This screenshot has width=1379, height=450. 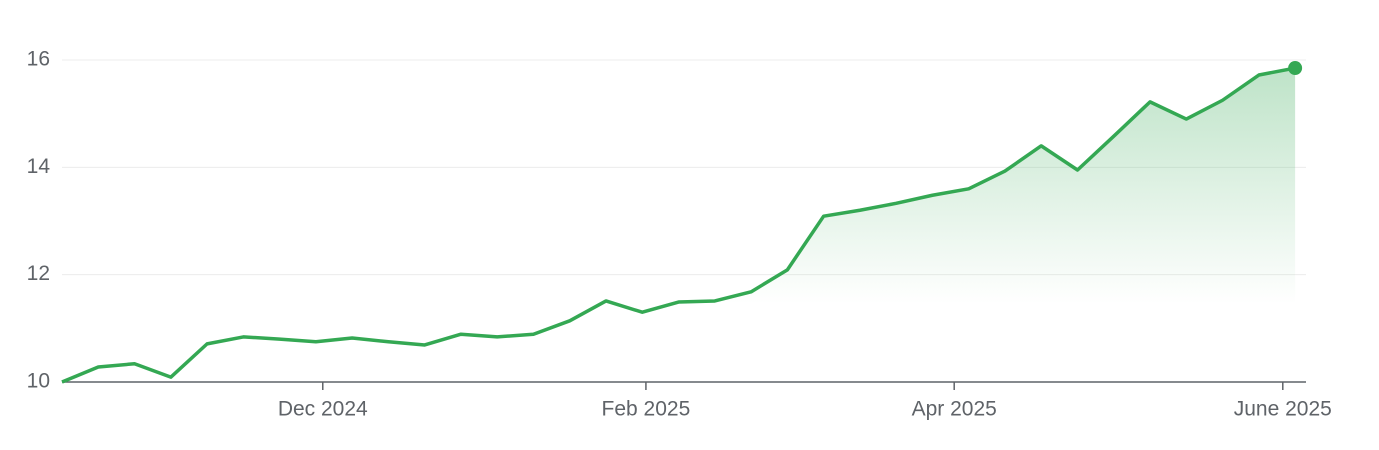 I want to click on y-tick-label: 16, so click(x=38, y=59).